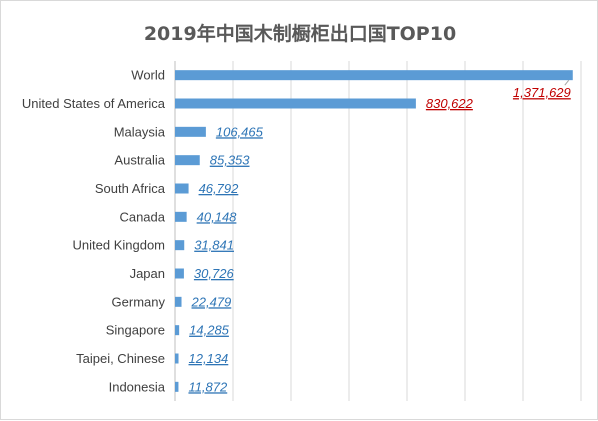 This screenshot has height=421, width=598. Describe the element at coordinates (230, 160) in the screenshot. I see `data-label: 85,353` at that location.